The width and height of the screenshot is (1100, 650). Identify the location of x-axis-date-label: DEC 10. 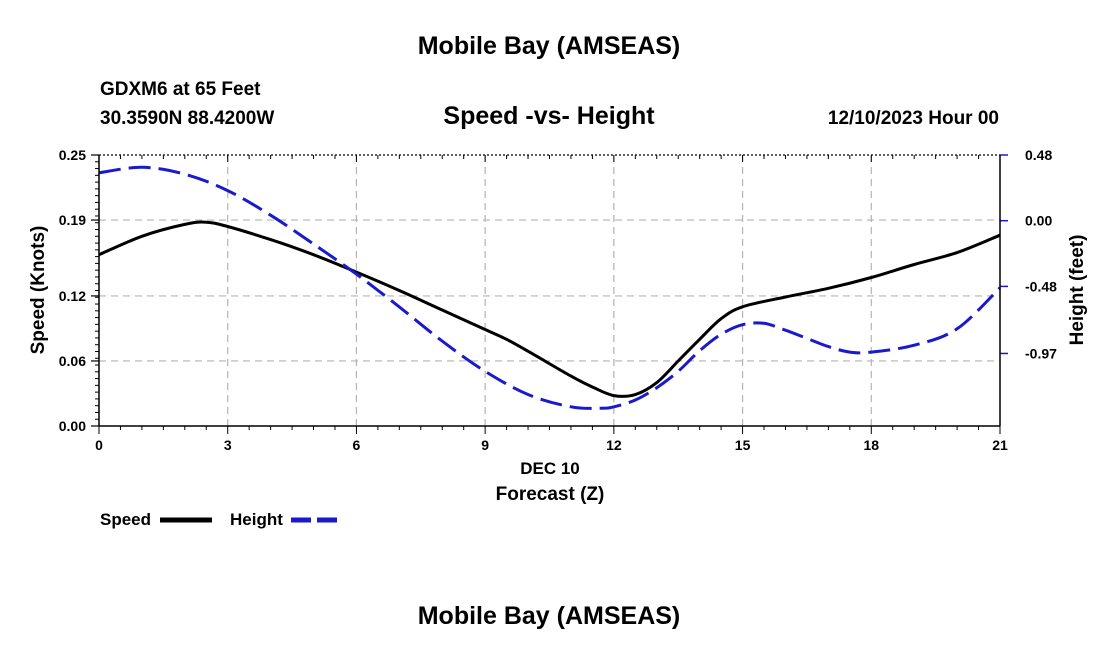
(550, 468).